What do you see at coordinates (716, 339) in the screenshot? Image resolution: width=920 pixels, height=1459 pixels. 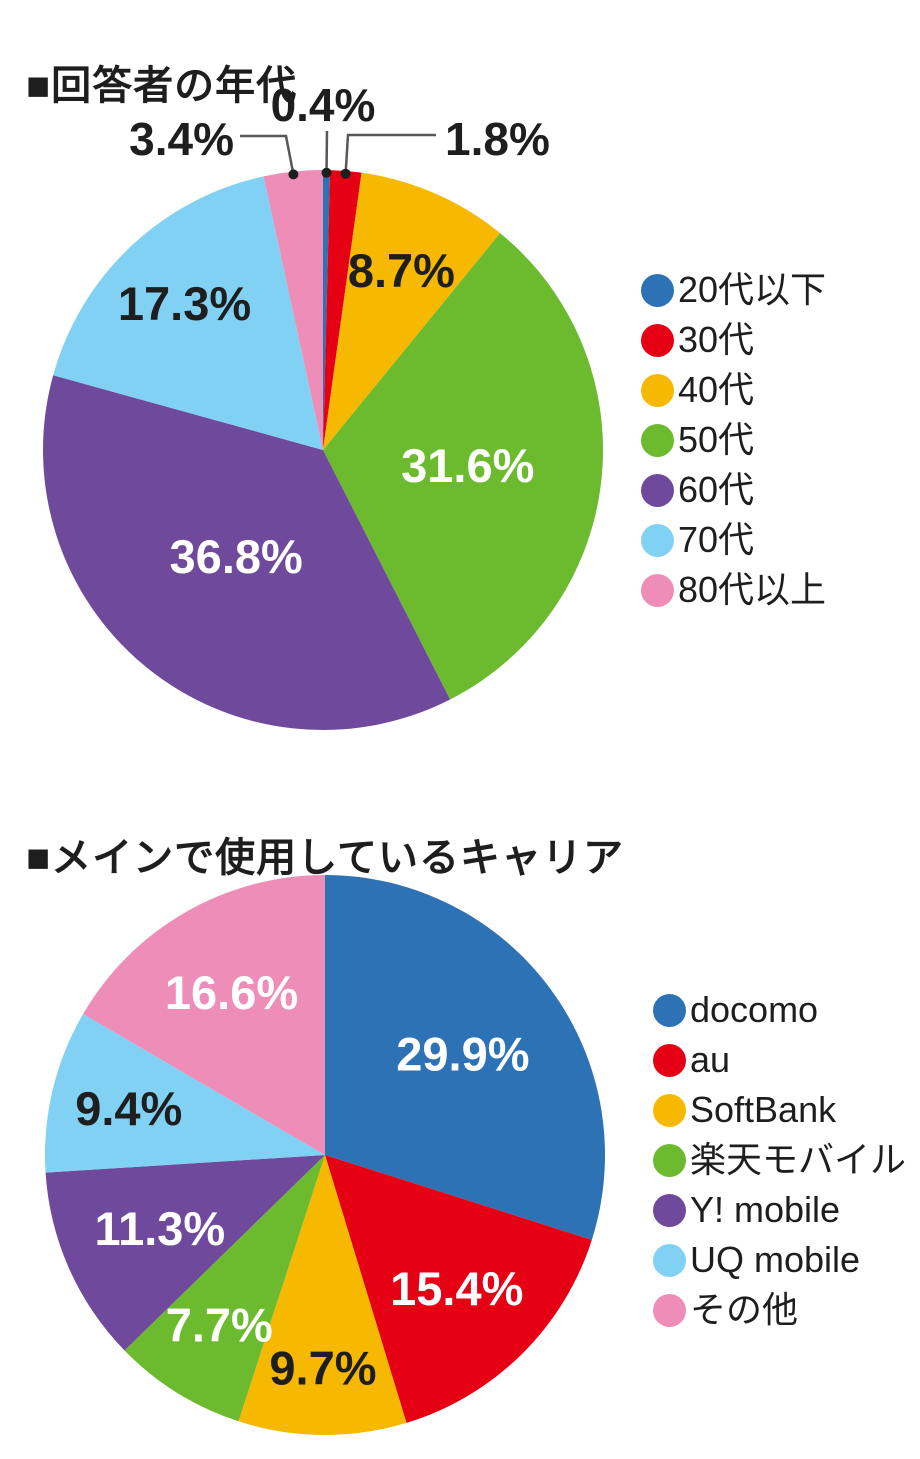 I see `legend-label-0-1: 30代` at bounding box center [716, 339].